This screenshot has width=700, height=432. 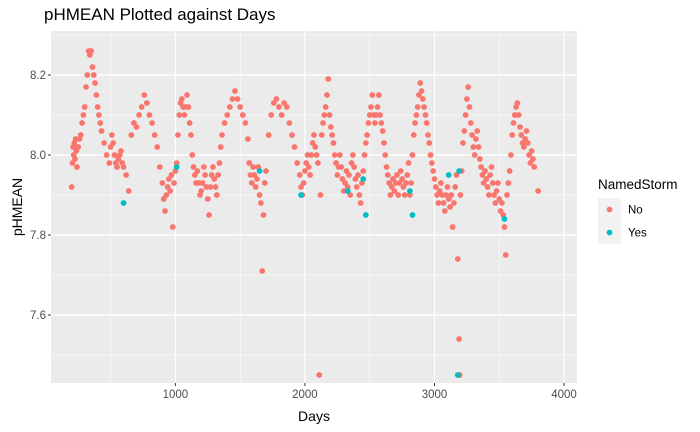 I want to click on y-tick-label: 8.0, so click(x=38, y=156).